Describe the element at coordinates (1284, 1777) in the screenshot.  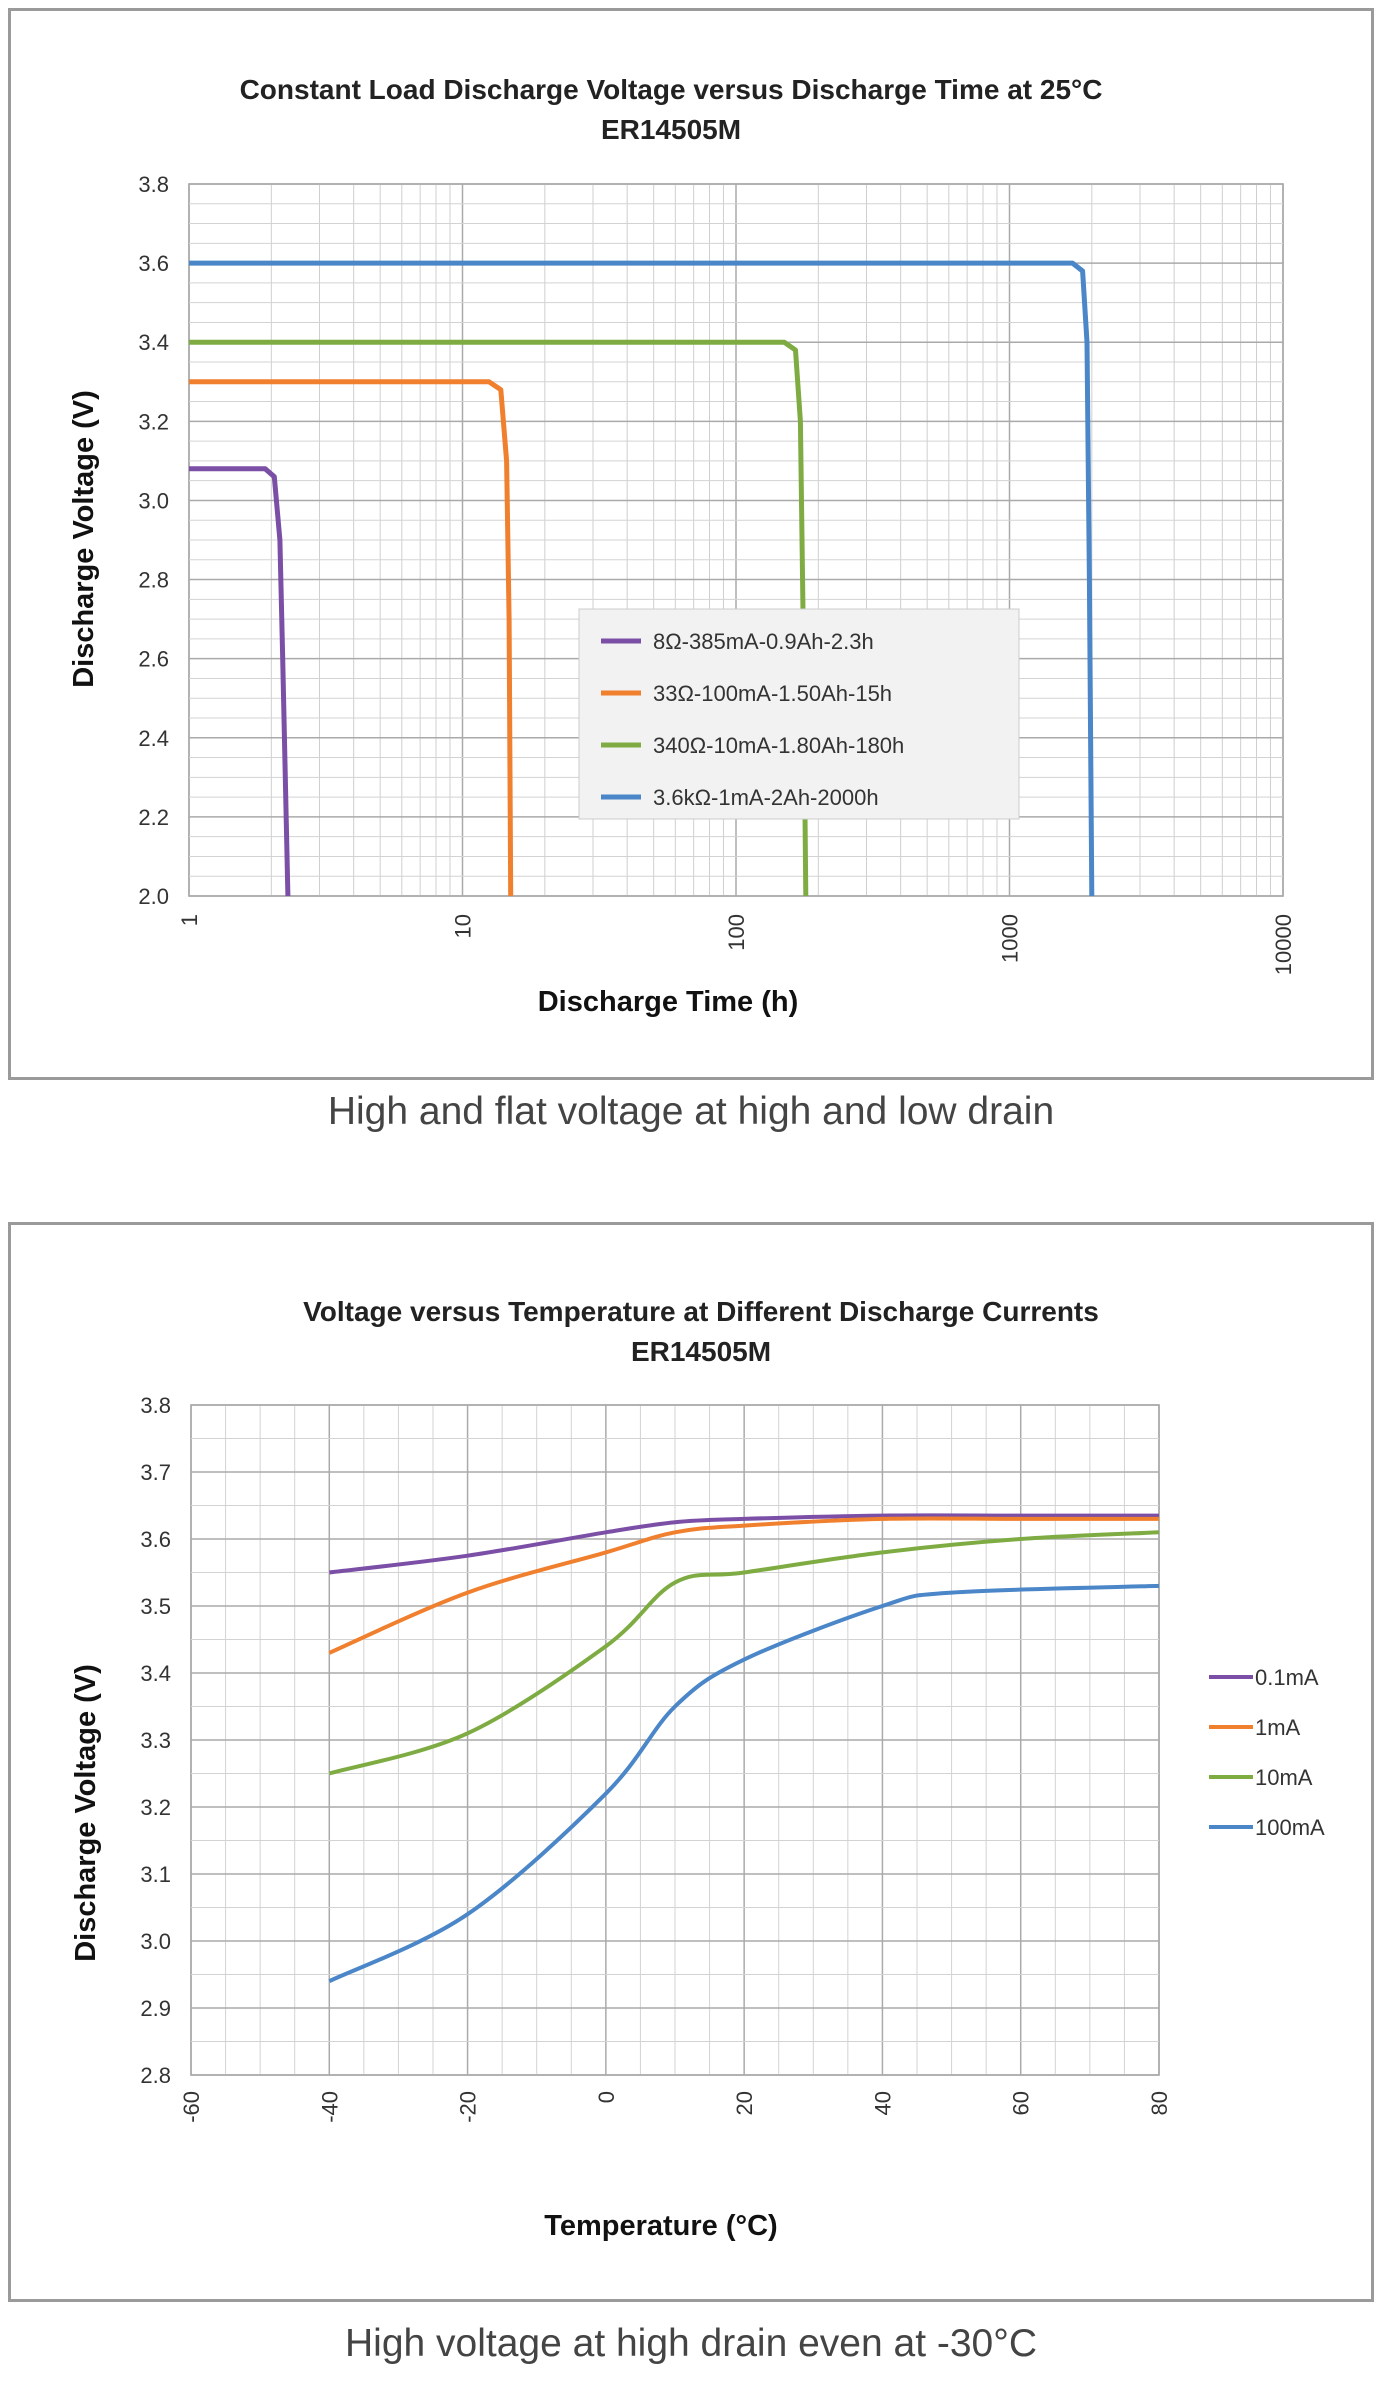
I see `legend-entry: 10mA` at that location.